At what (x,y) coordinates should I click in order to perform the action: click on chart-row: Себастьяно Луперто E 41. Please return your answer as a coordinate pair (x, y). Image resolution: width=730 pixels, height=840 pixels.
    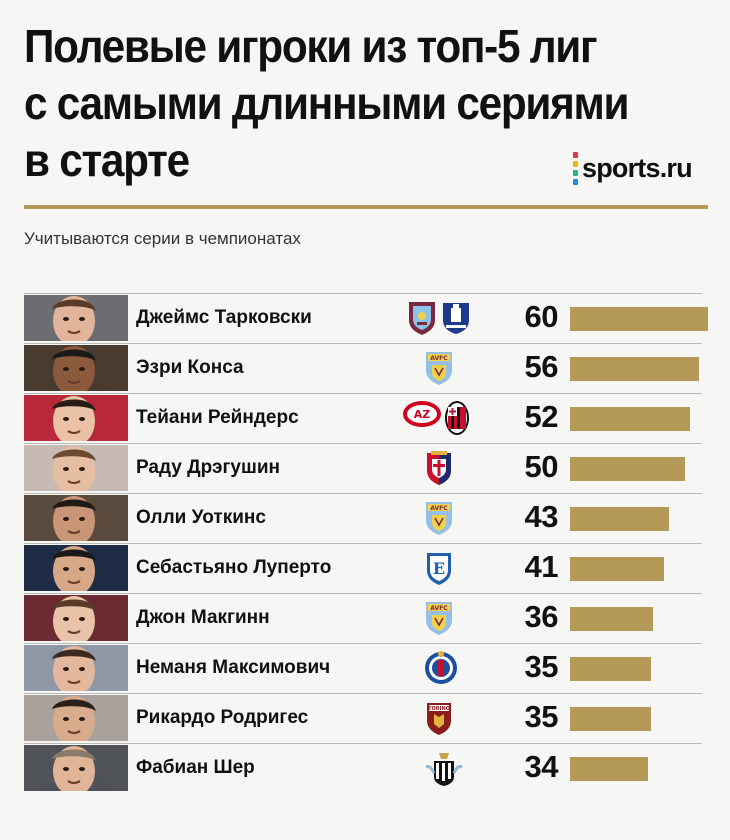
    Looking at the image, I should click on (369, 568).